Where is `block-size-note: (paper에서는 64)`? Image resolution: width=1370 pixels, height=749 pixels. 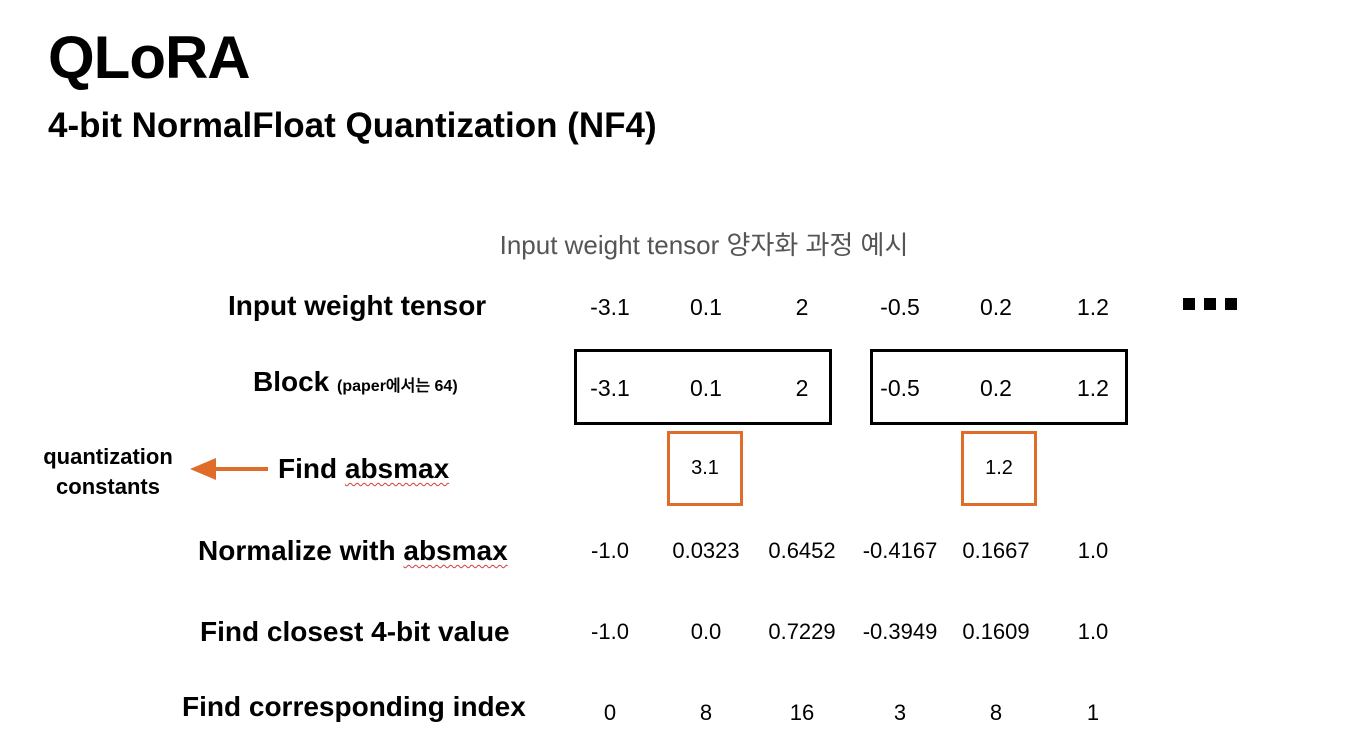 block-size-note: (paper에서는 64) is located at coordinates (397, 386).